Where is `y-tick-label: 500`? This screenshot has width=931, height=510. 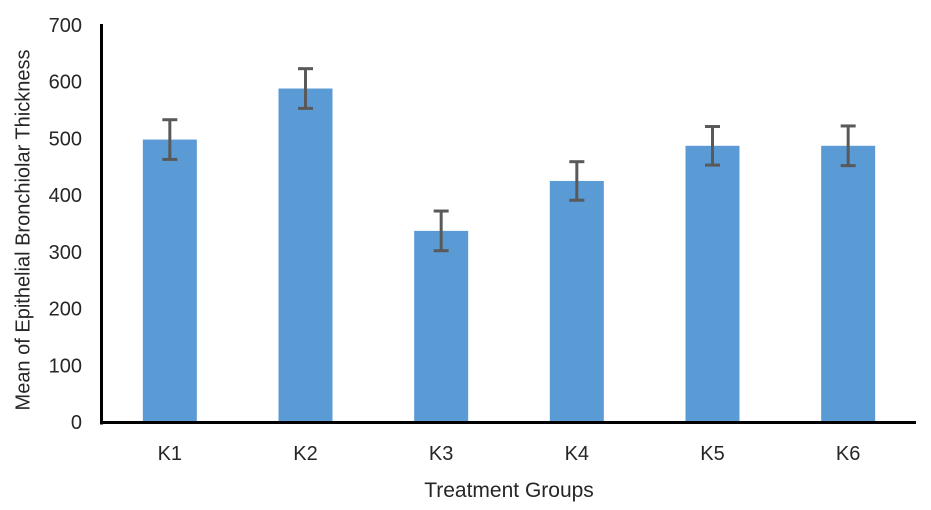 y-tick-label: 500 is located at coordinates (65, 139).